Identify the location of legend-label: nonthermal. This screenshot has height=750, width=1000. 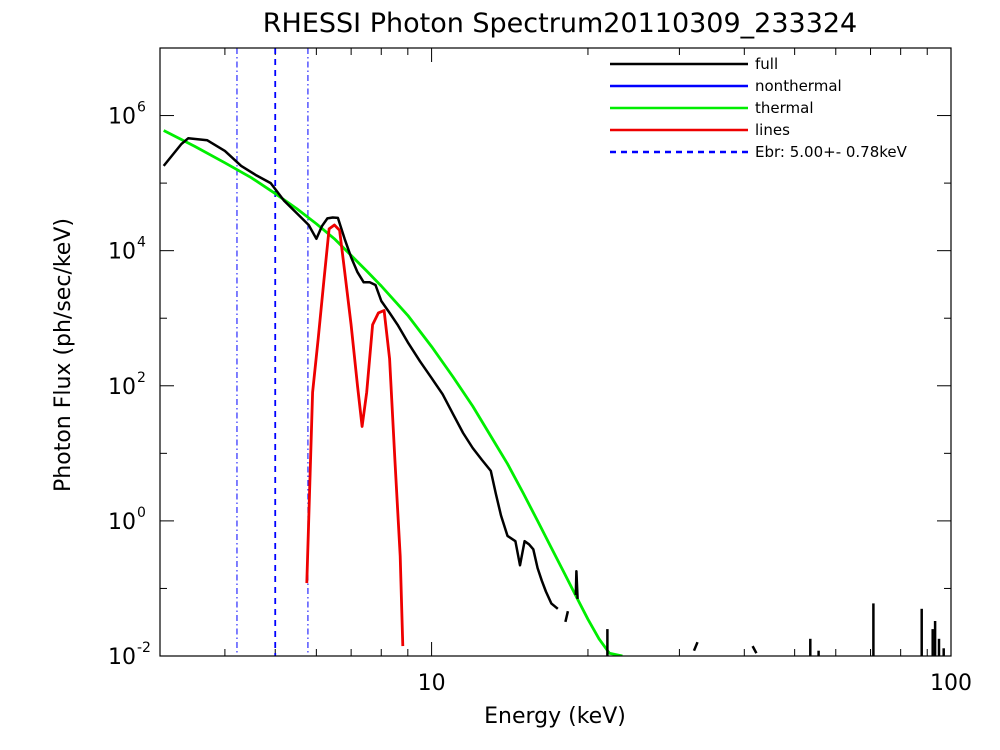
(798, 86).